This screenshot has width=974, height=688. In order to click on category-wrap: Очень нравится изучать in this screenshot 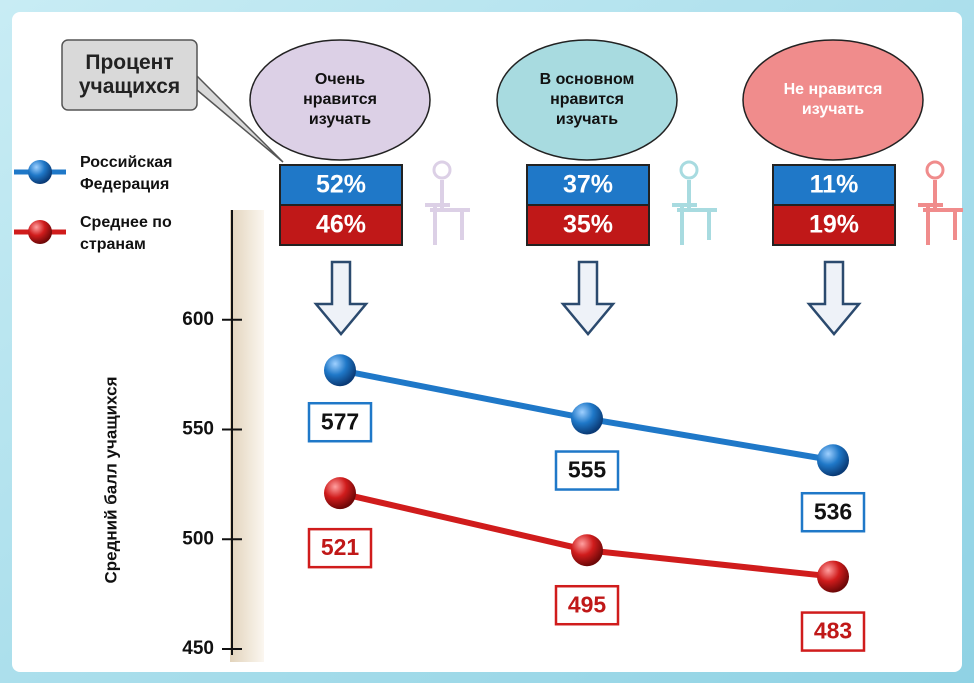, I will do `click(340, 99)`.